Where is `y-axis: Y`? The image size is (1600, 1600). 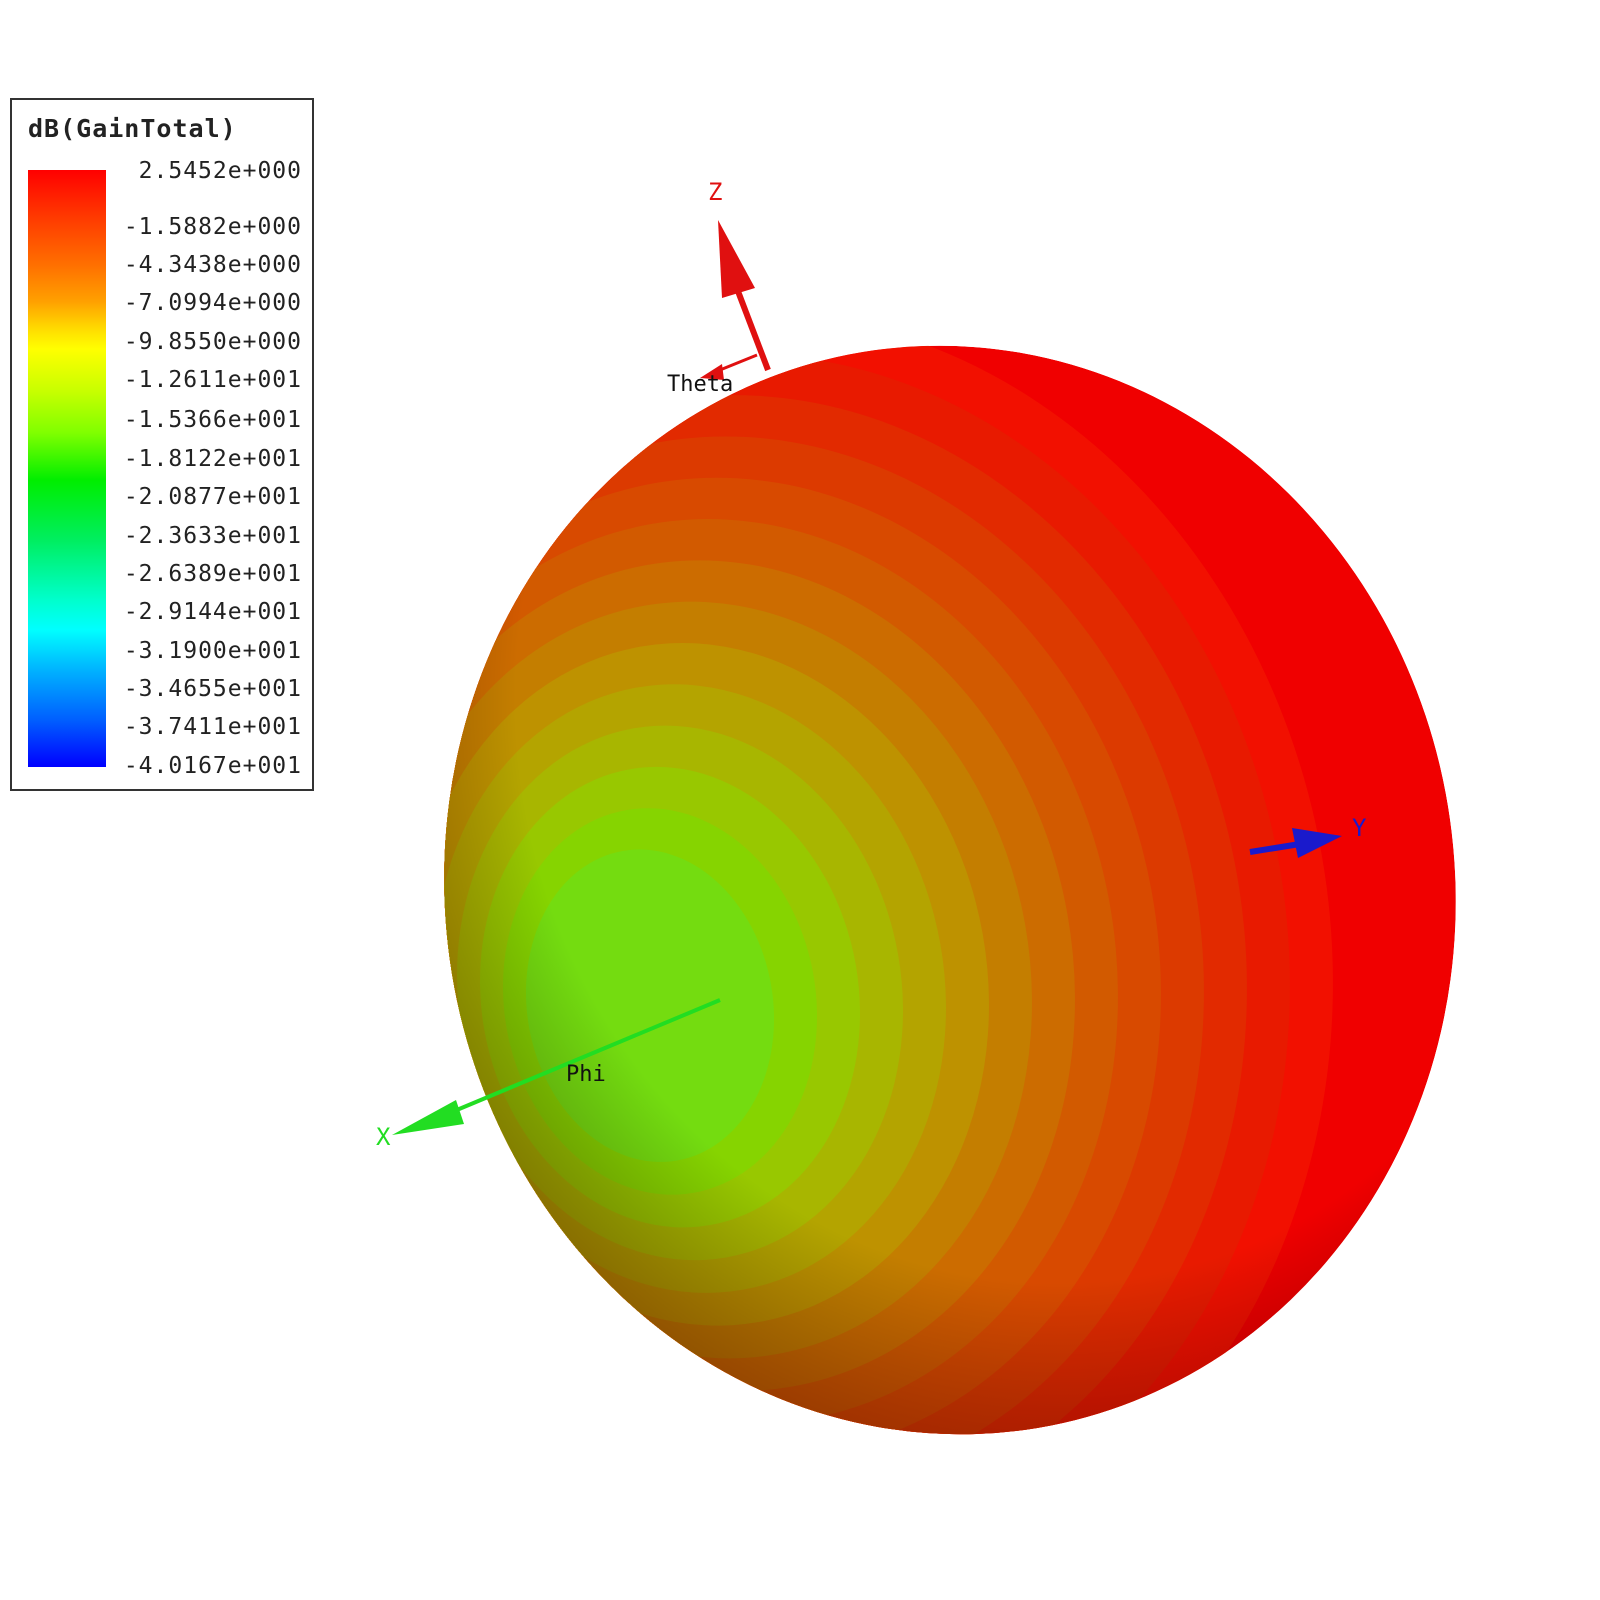
y-axis: Y is located at coordinates (1308, 836).